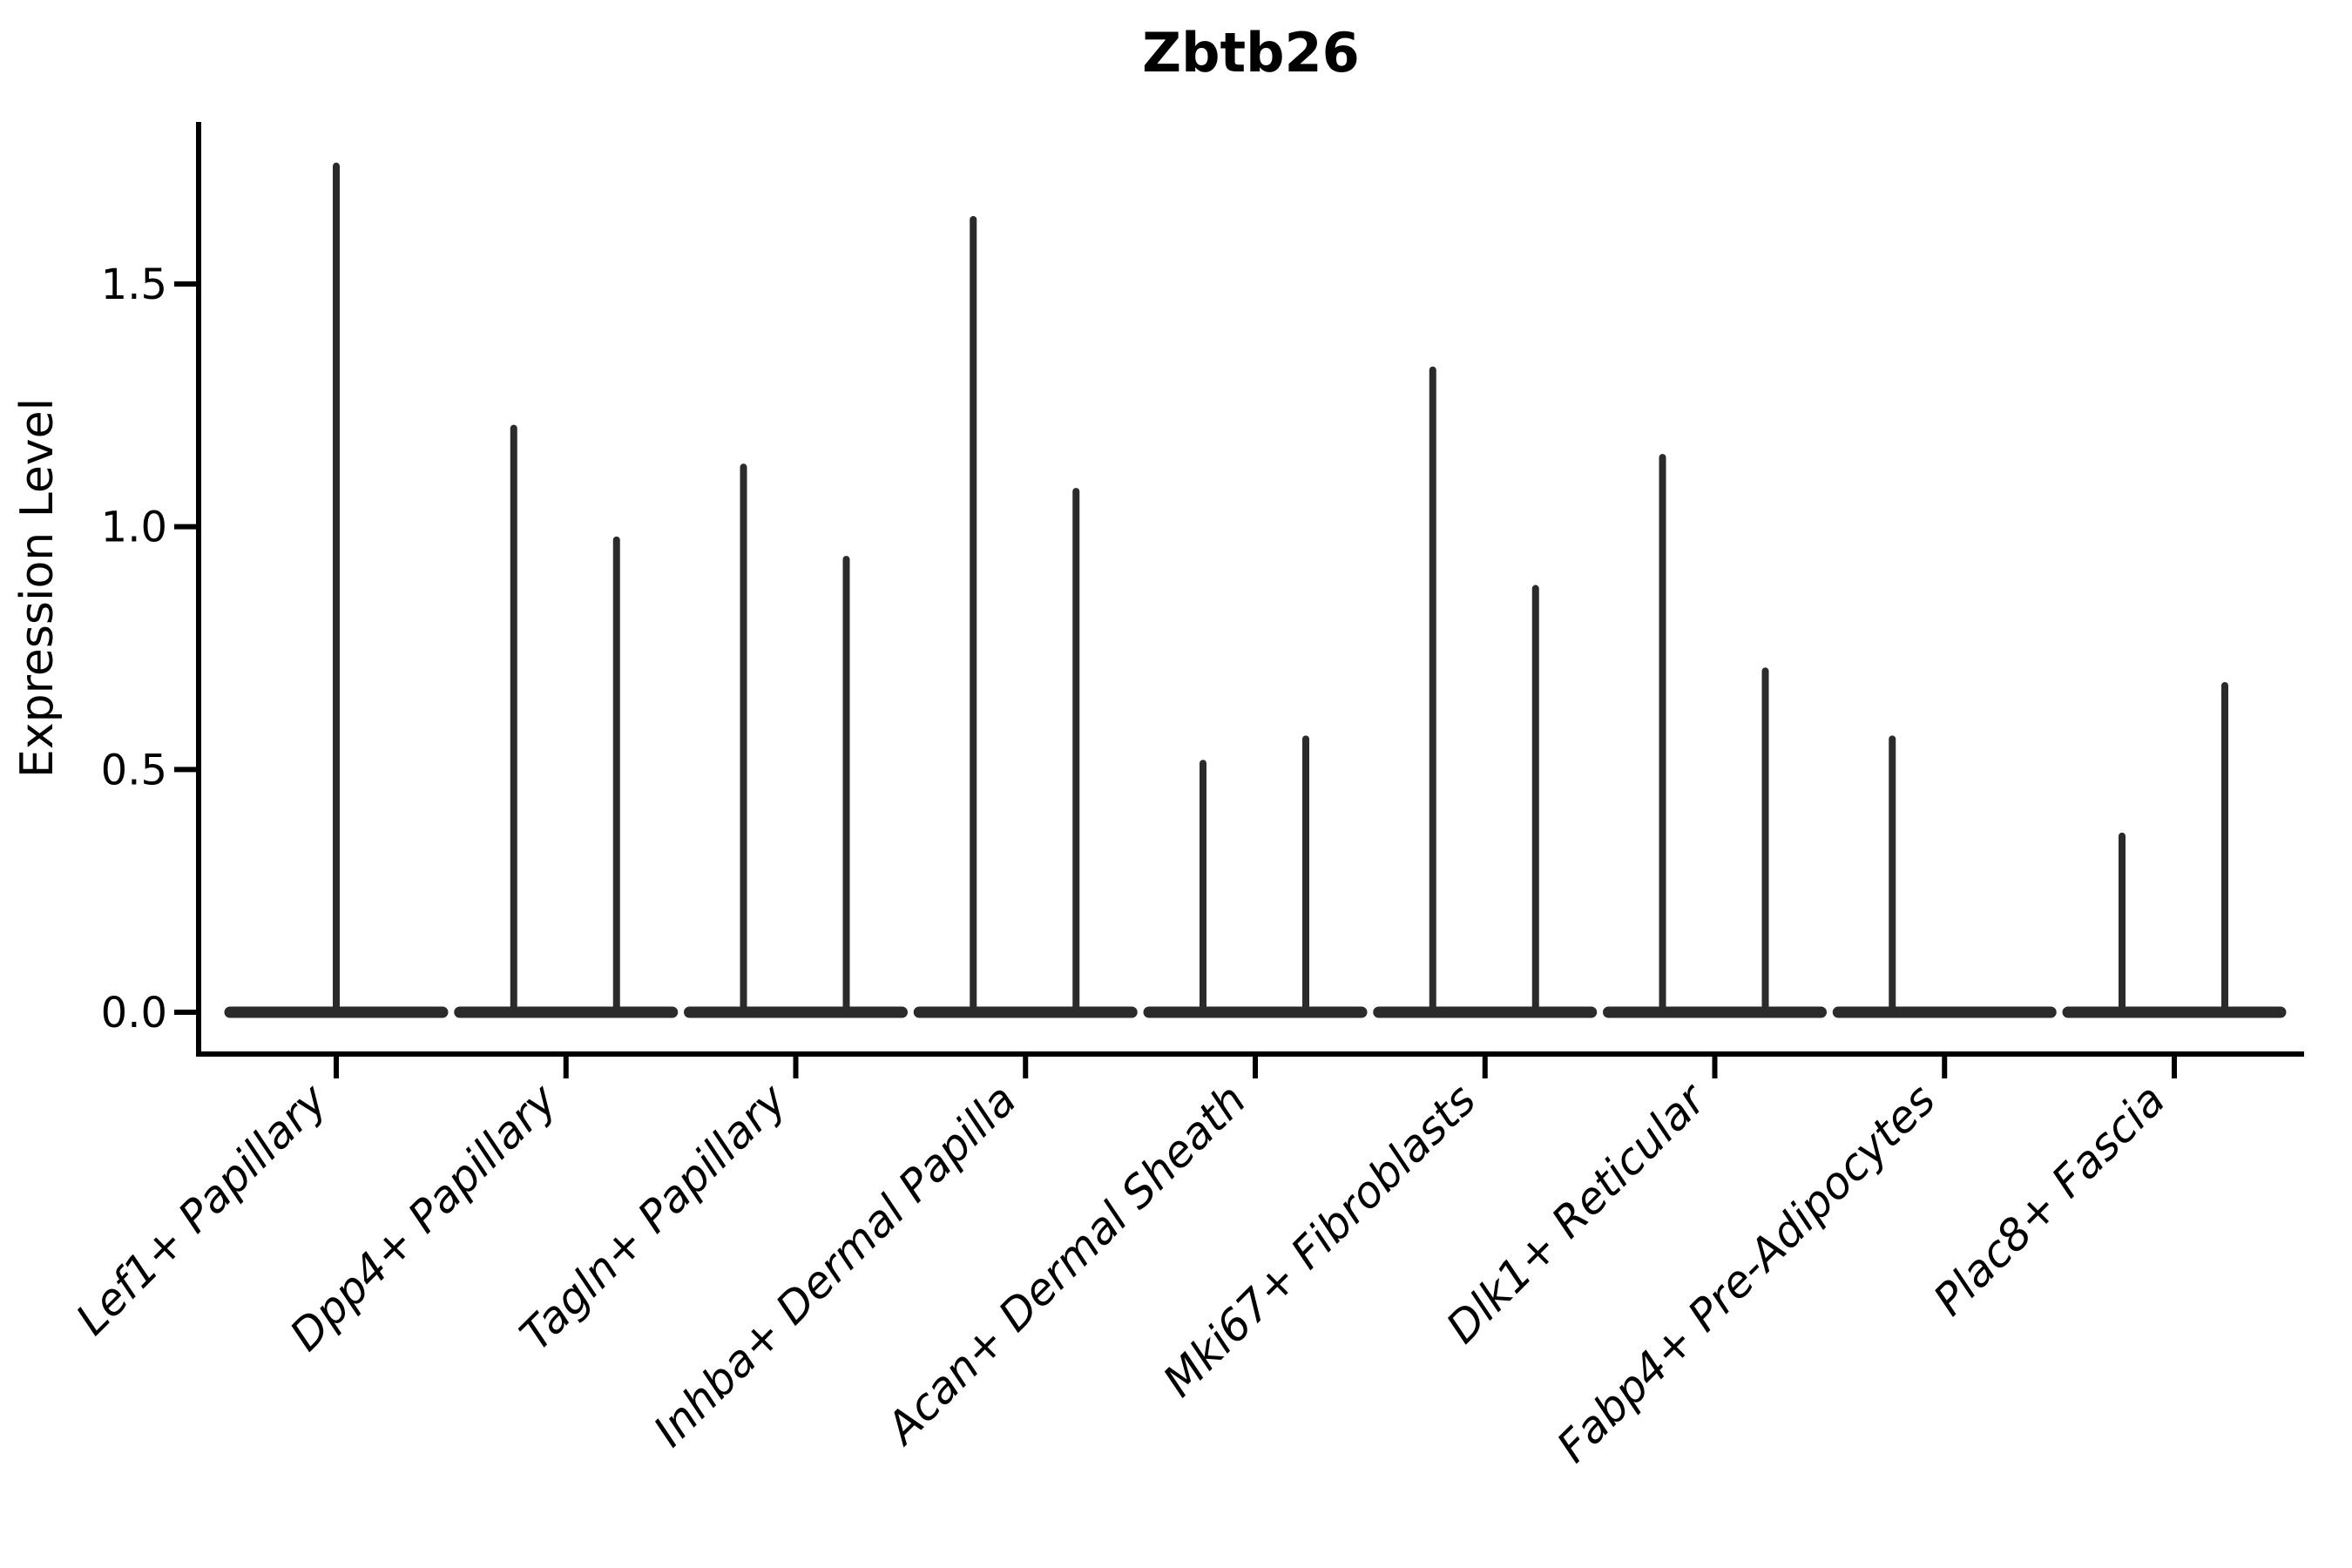 The image size is (2352, 1568). I want to click on x-tick-label: Inhba+ Dermal Papilla, so click(834, 1265).